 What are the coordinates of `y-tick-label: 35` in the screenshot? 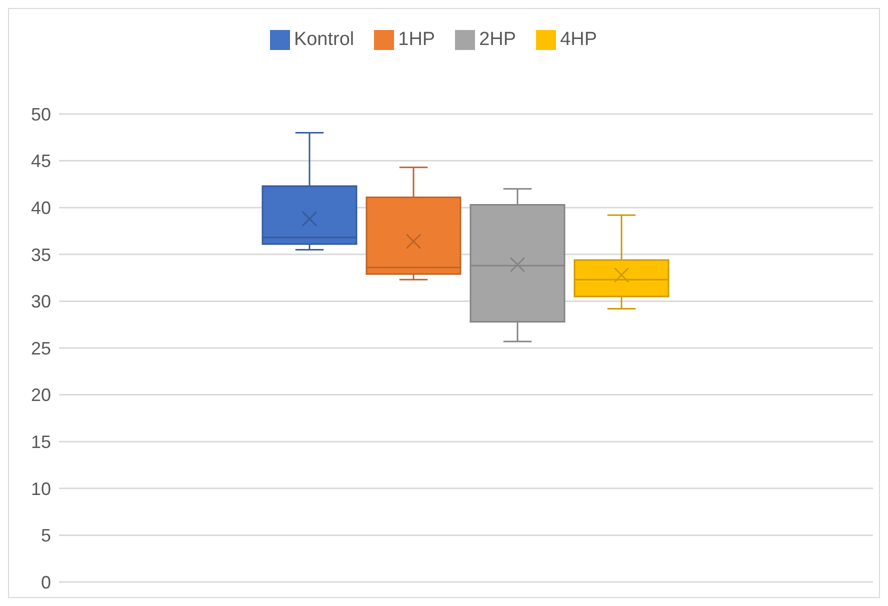 It's located at (40, 254).